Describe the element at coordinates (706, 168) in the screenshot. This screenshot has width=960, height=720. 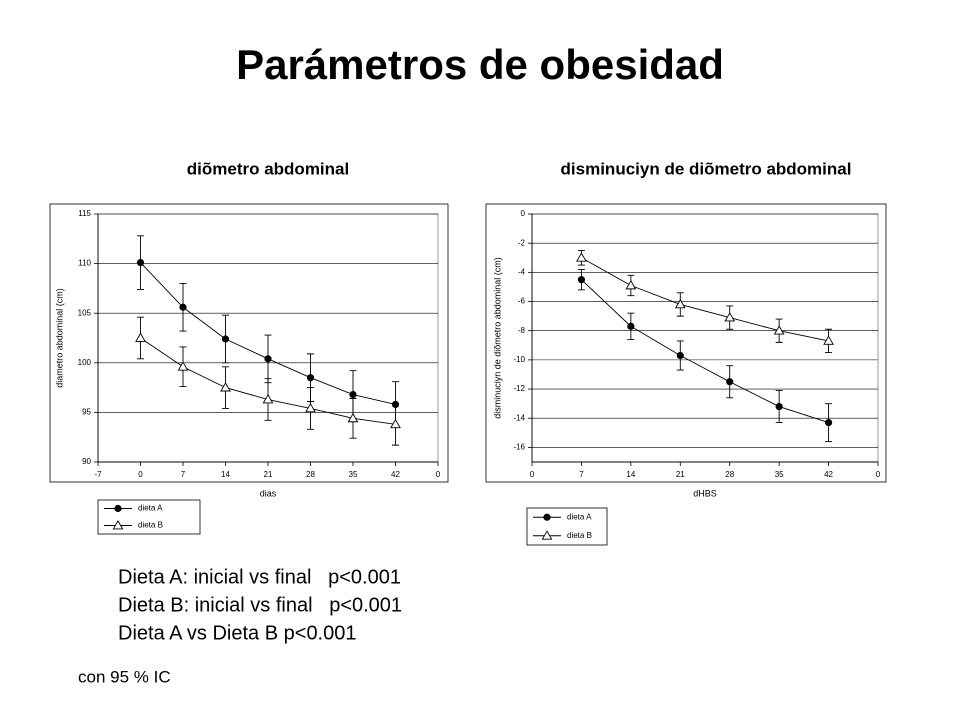
I see `chart-title: disminuciyn de diõmetro abdominal` at that location.